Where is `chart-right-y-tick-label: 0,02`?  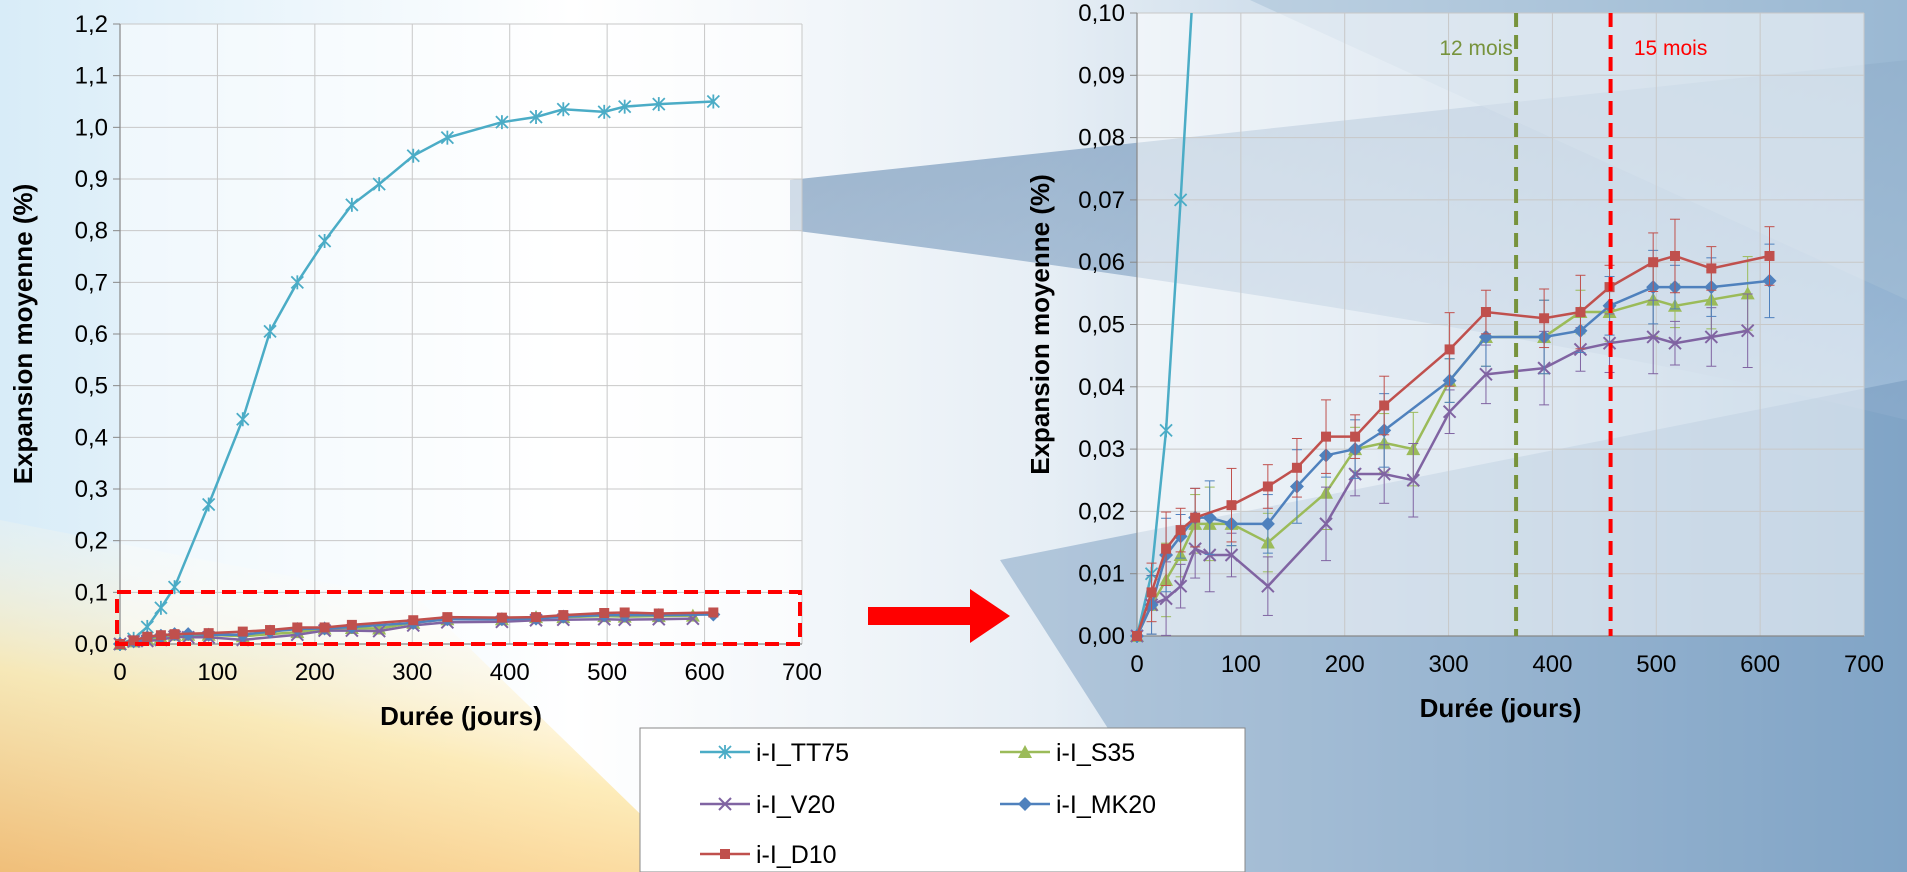
chart-right-y-tick-label: 0,02 is located at coordinates (1101, 511).